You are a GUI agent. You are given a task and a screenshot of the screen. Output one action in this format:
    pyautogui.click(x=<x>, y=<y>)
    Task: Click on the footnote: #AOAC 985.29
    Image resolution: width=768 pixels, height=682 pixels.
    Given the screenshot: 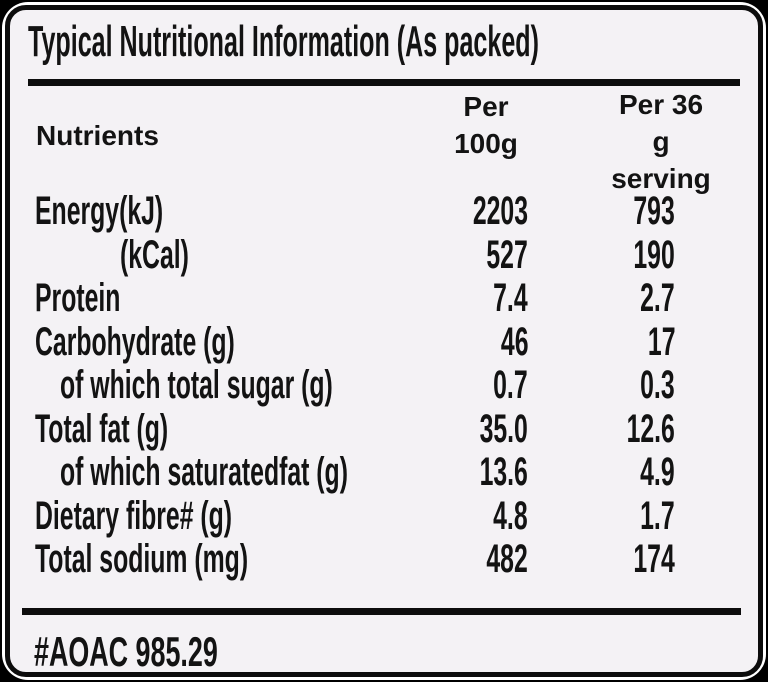 What is the action you would take?
    pyautogui.click(x=177, y=652)
    